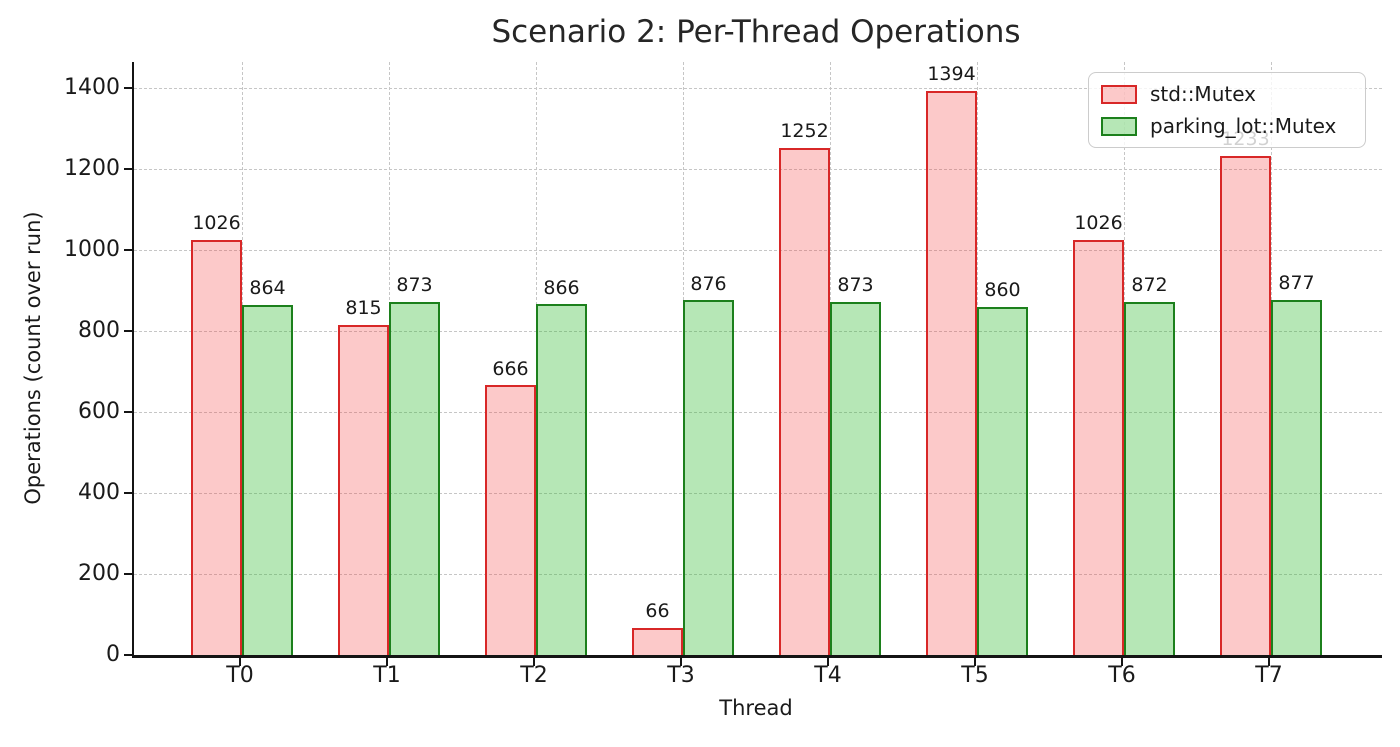  What do you see at coordinates (756, 32) in the screenshot?
I see `chart-title: Scenario 2: Per-Thread Operations` at bounding box center [756, 32].